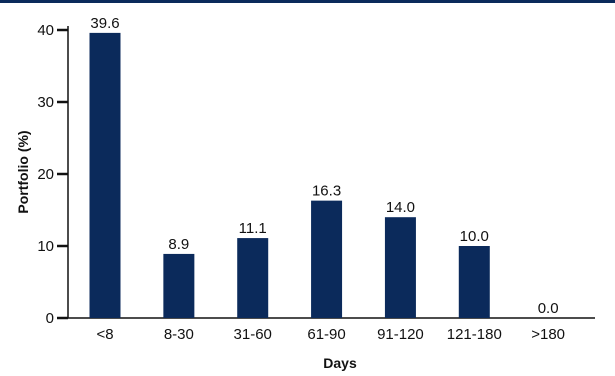 Image resolution: width=615 pixels, height=376 pixels. What do you see at coordinates (340, 363) in the screenshot?
I see `x-axis-title: Days` at bounding box center [340, 363].